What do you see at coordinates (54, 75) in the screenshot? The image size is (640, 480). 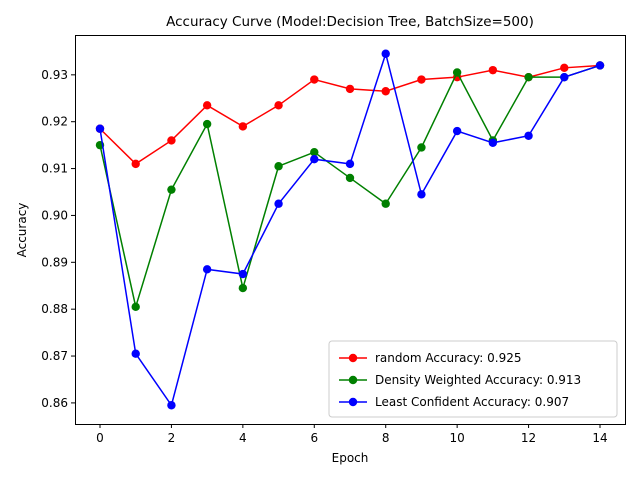 I see `y-tick-label: 0.93` at bounding box center [54, 75].